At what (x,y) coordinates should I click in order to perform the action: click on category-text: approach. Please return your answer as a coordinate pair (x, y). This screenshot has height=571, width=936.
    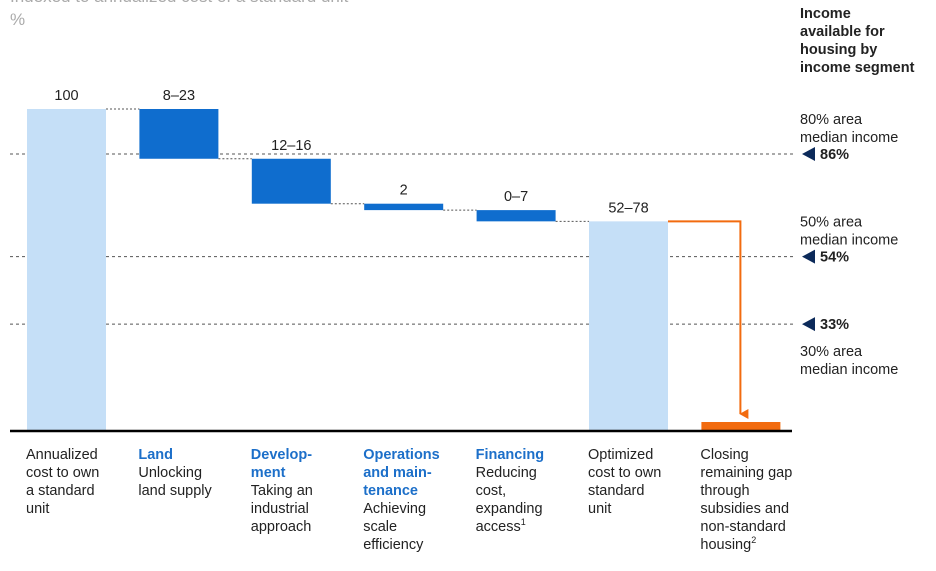
    Looking at the image, I should click on (281, 527).